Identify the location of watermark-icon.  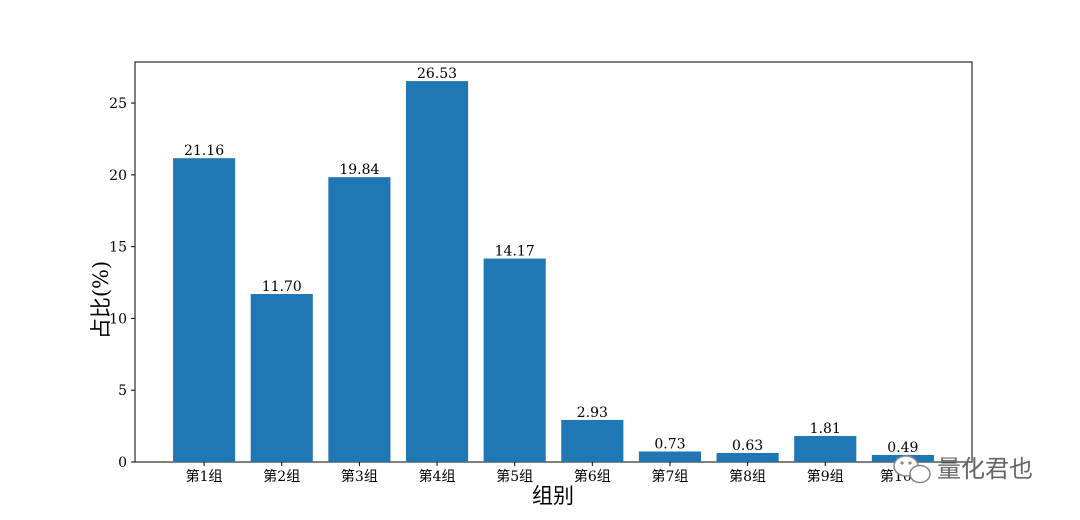
(912, 469).